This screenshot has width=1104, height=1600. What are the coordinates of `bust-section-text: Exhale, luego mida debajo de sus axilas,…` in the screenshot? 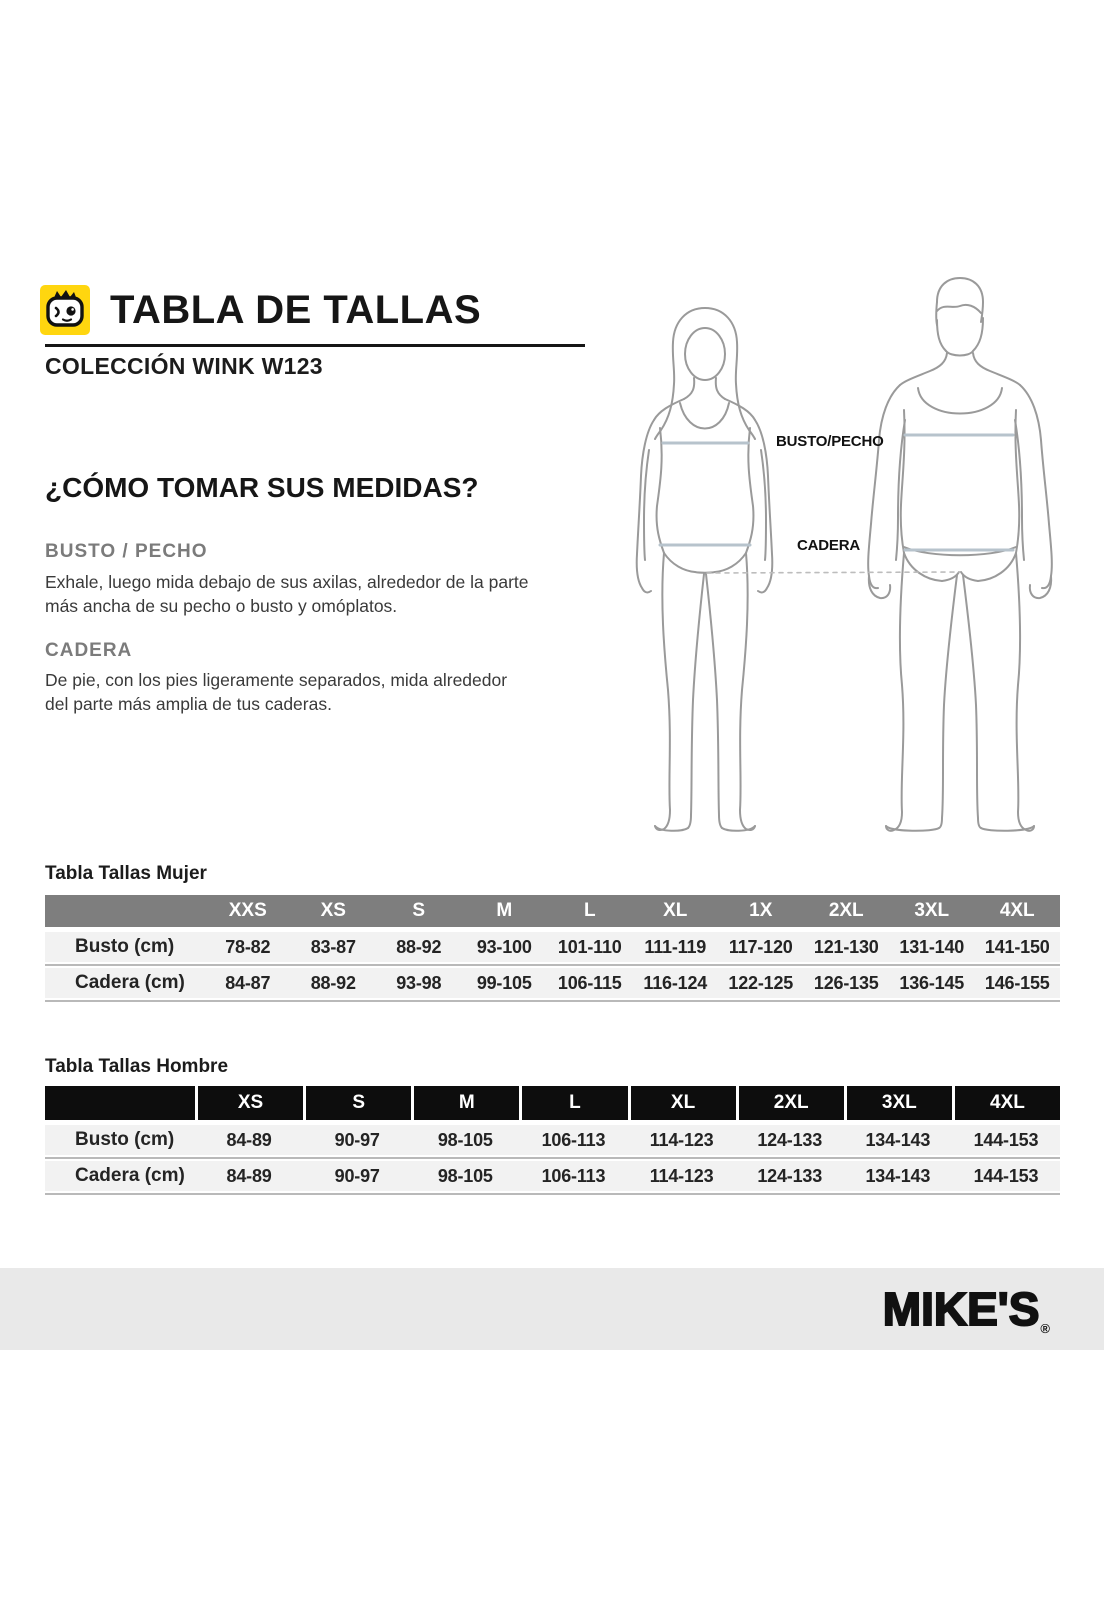 It's located at (287, 594).